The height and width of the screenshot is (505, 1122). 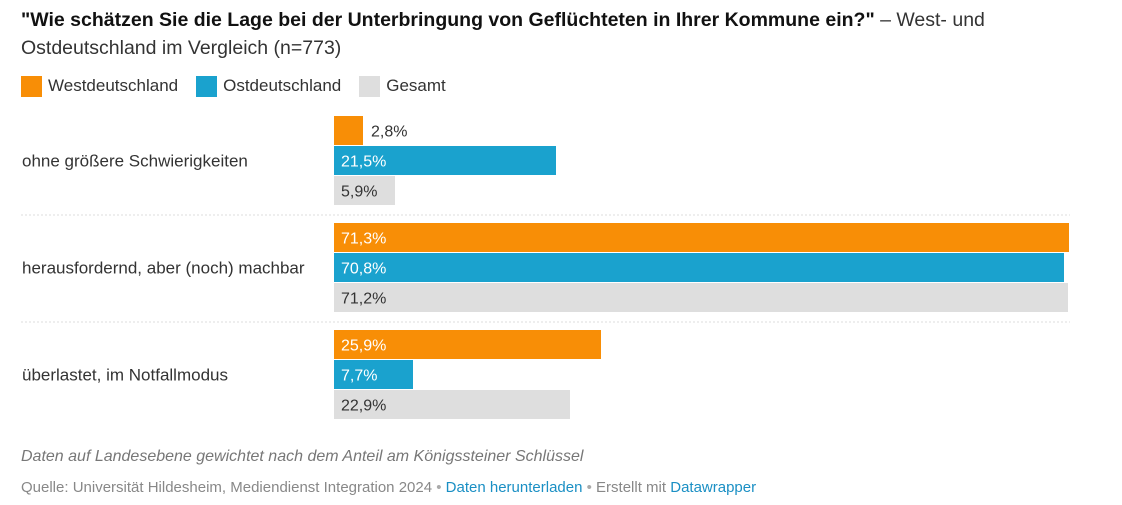 I want to click on category-label: überlastet, im Notfallmodus, so click(x=125, y=375).